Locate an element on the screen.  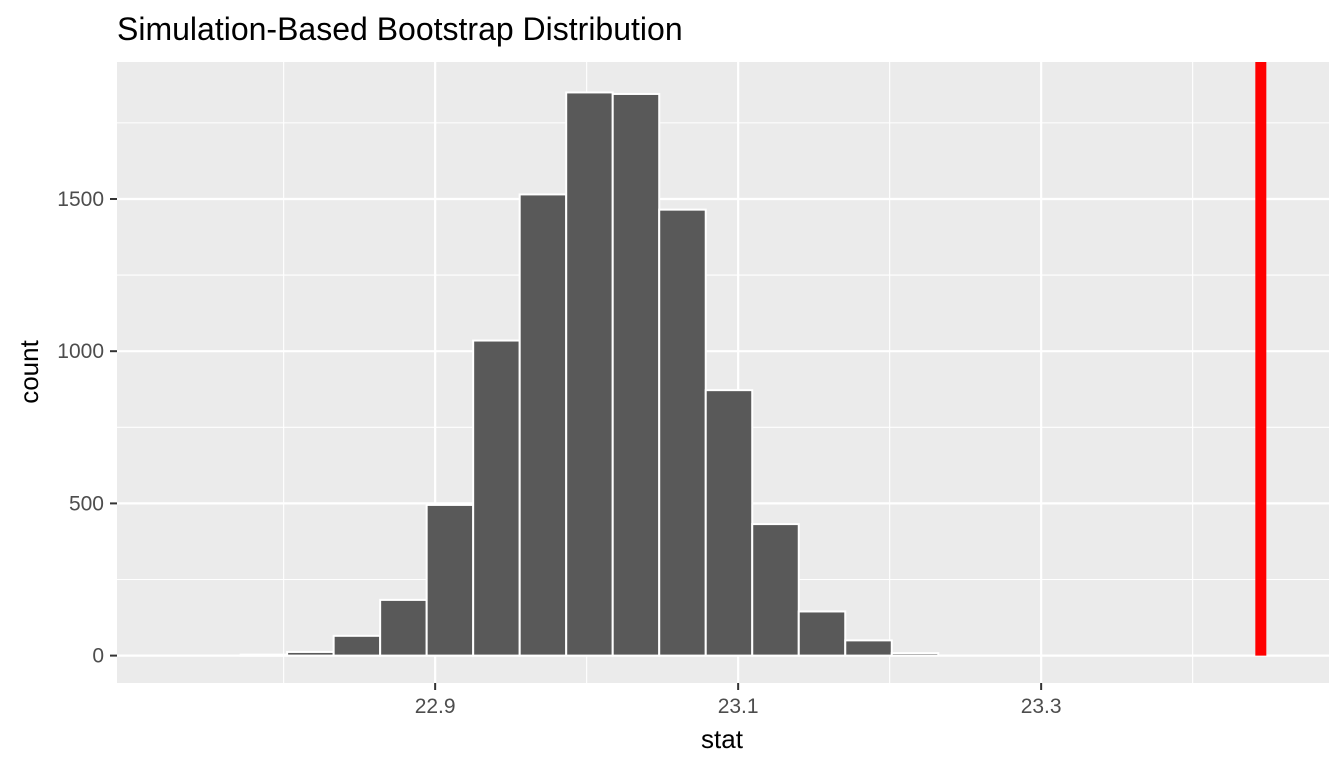
x-tick-label: 23.1 is located at coordinates (738, 706).